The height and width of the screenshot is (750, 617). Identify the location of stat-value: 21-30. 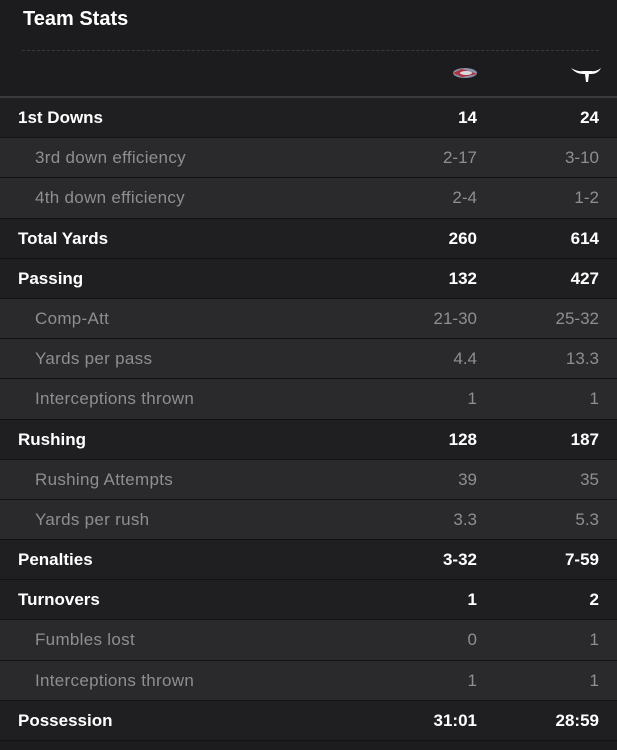
(455, 318).